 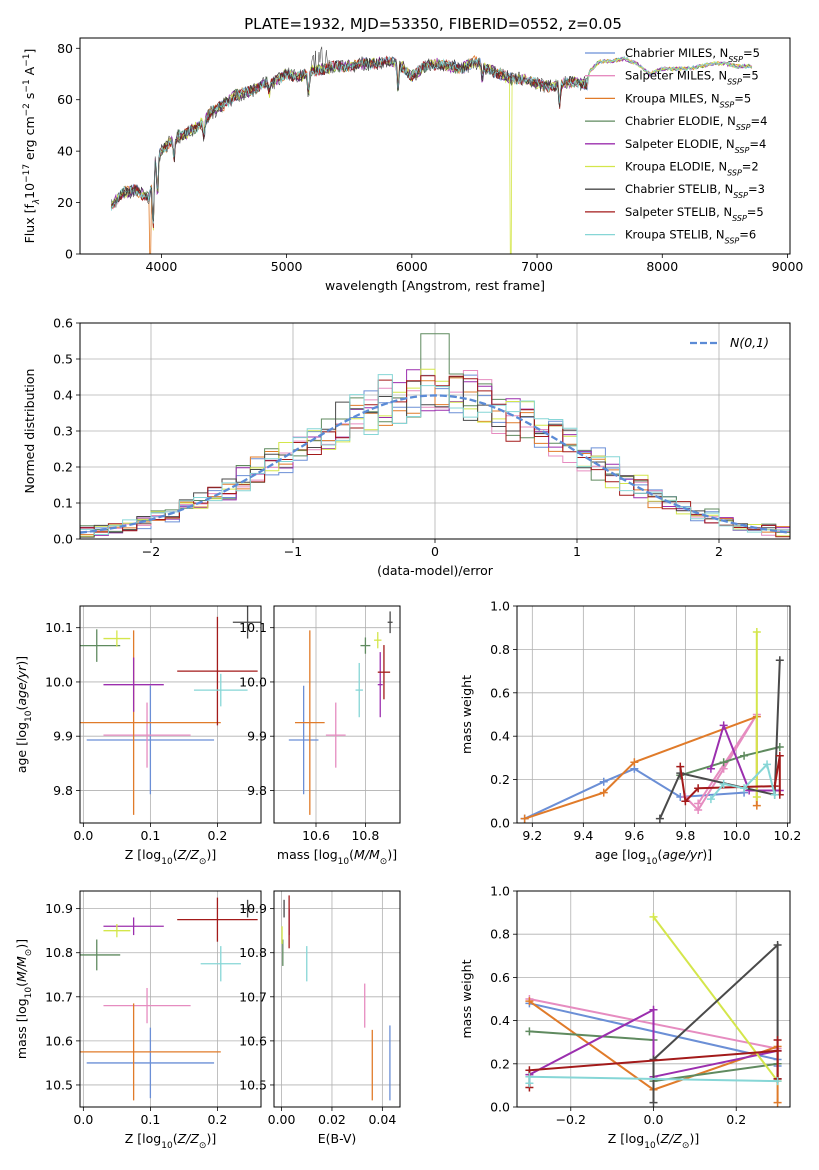 I want to click on weight-line-salpeter_elodie, so click(x=653, y=1043).